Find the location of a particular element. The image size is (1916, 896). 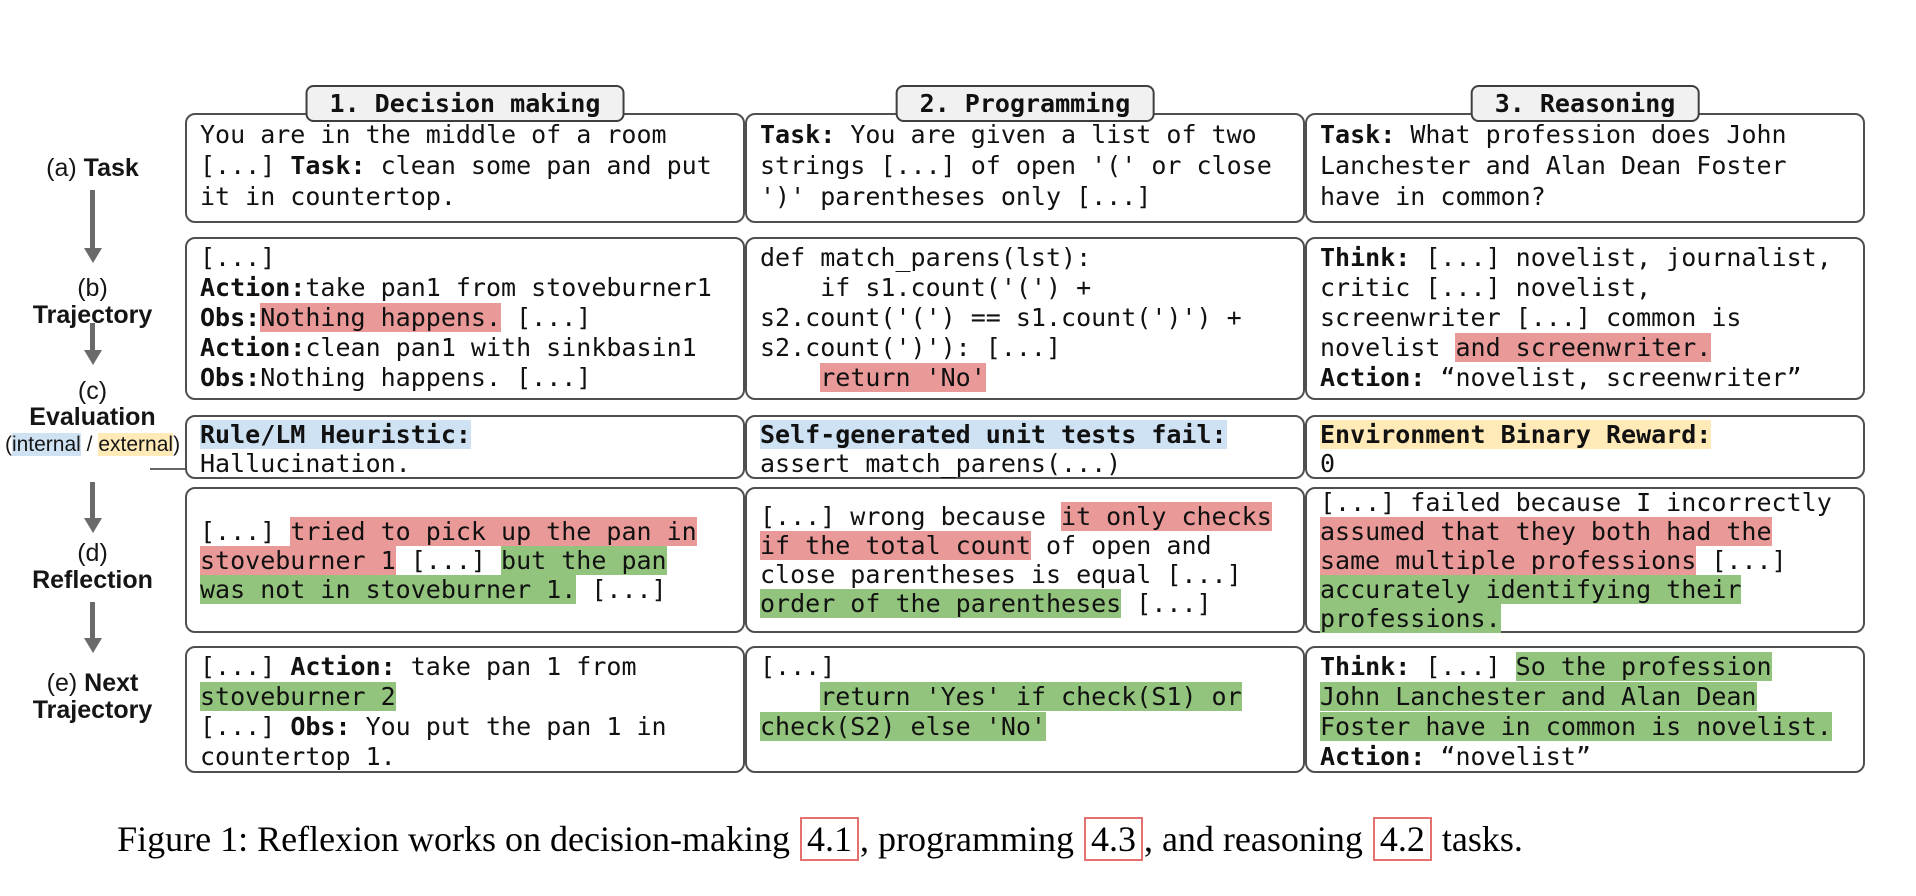

text-segment: “novelist” is located at coordinates (1508, 756).